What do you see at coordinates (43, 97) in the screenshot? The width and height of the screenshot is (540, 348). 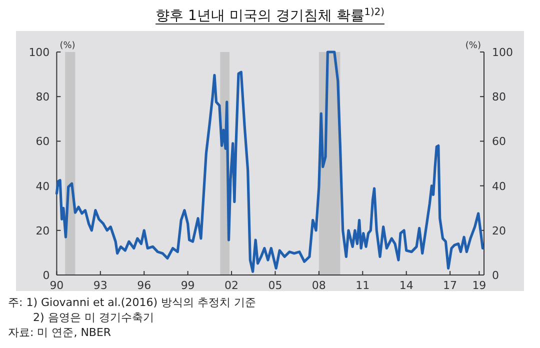 I see `y-tick-label: 80` at bounding box center [43, 97].